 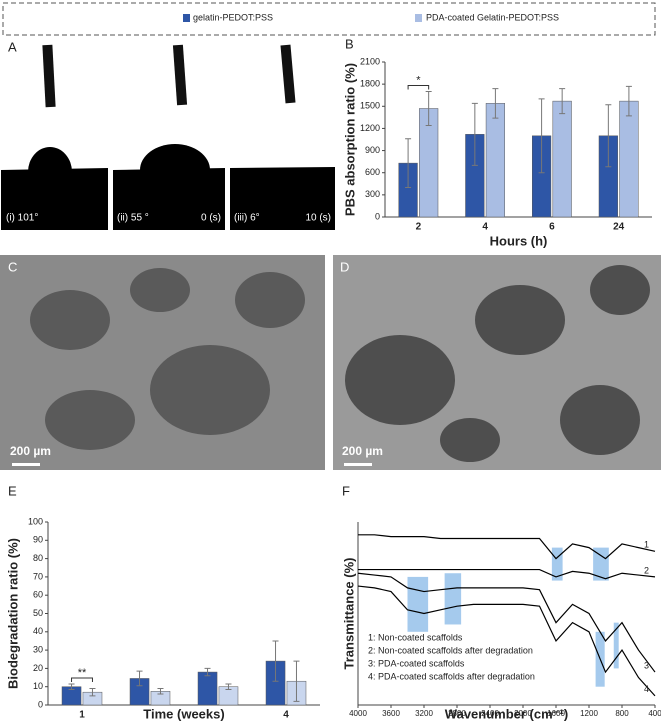 I want to click on y-axis-title: Biodegradation ratio (%), so click(x=12, y=613).